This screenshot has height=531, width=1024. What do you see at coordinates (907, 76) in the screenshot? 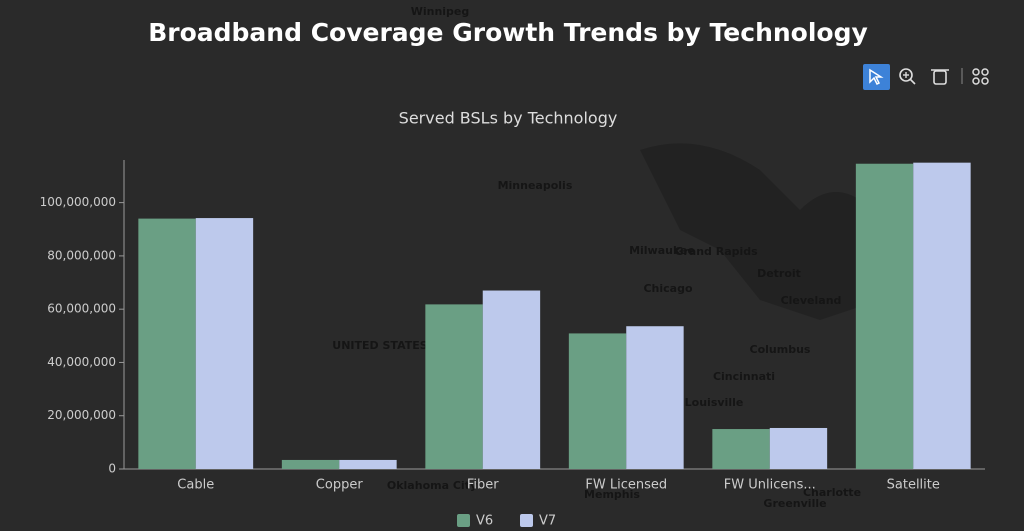
I see `zoom-button` at bounding box center [907, 76].